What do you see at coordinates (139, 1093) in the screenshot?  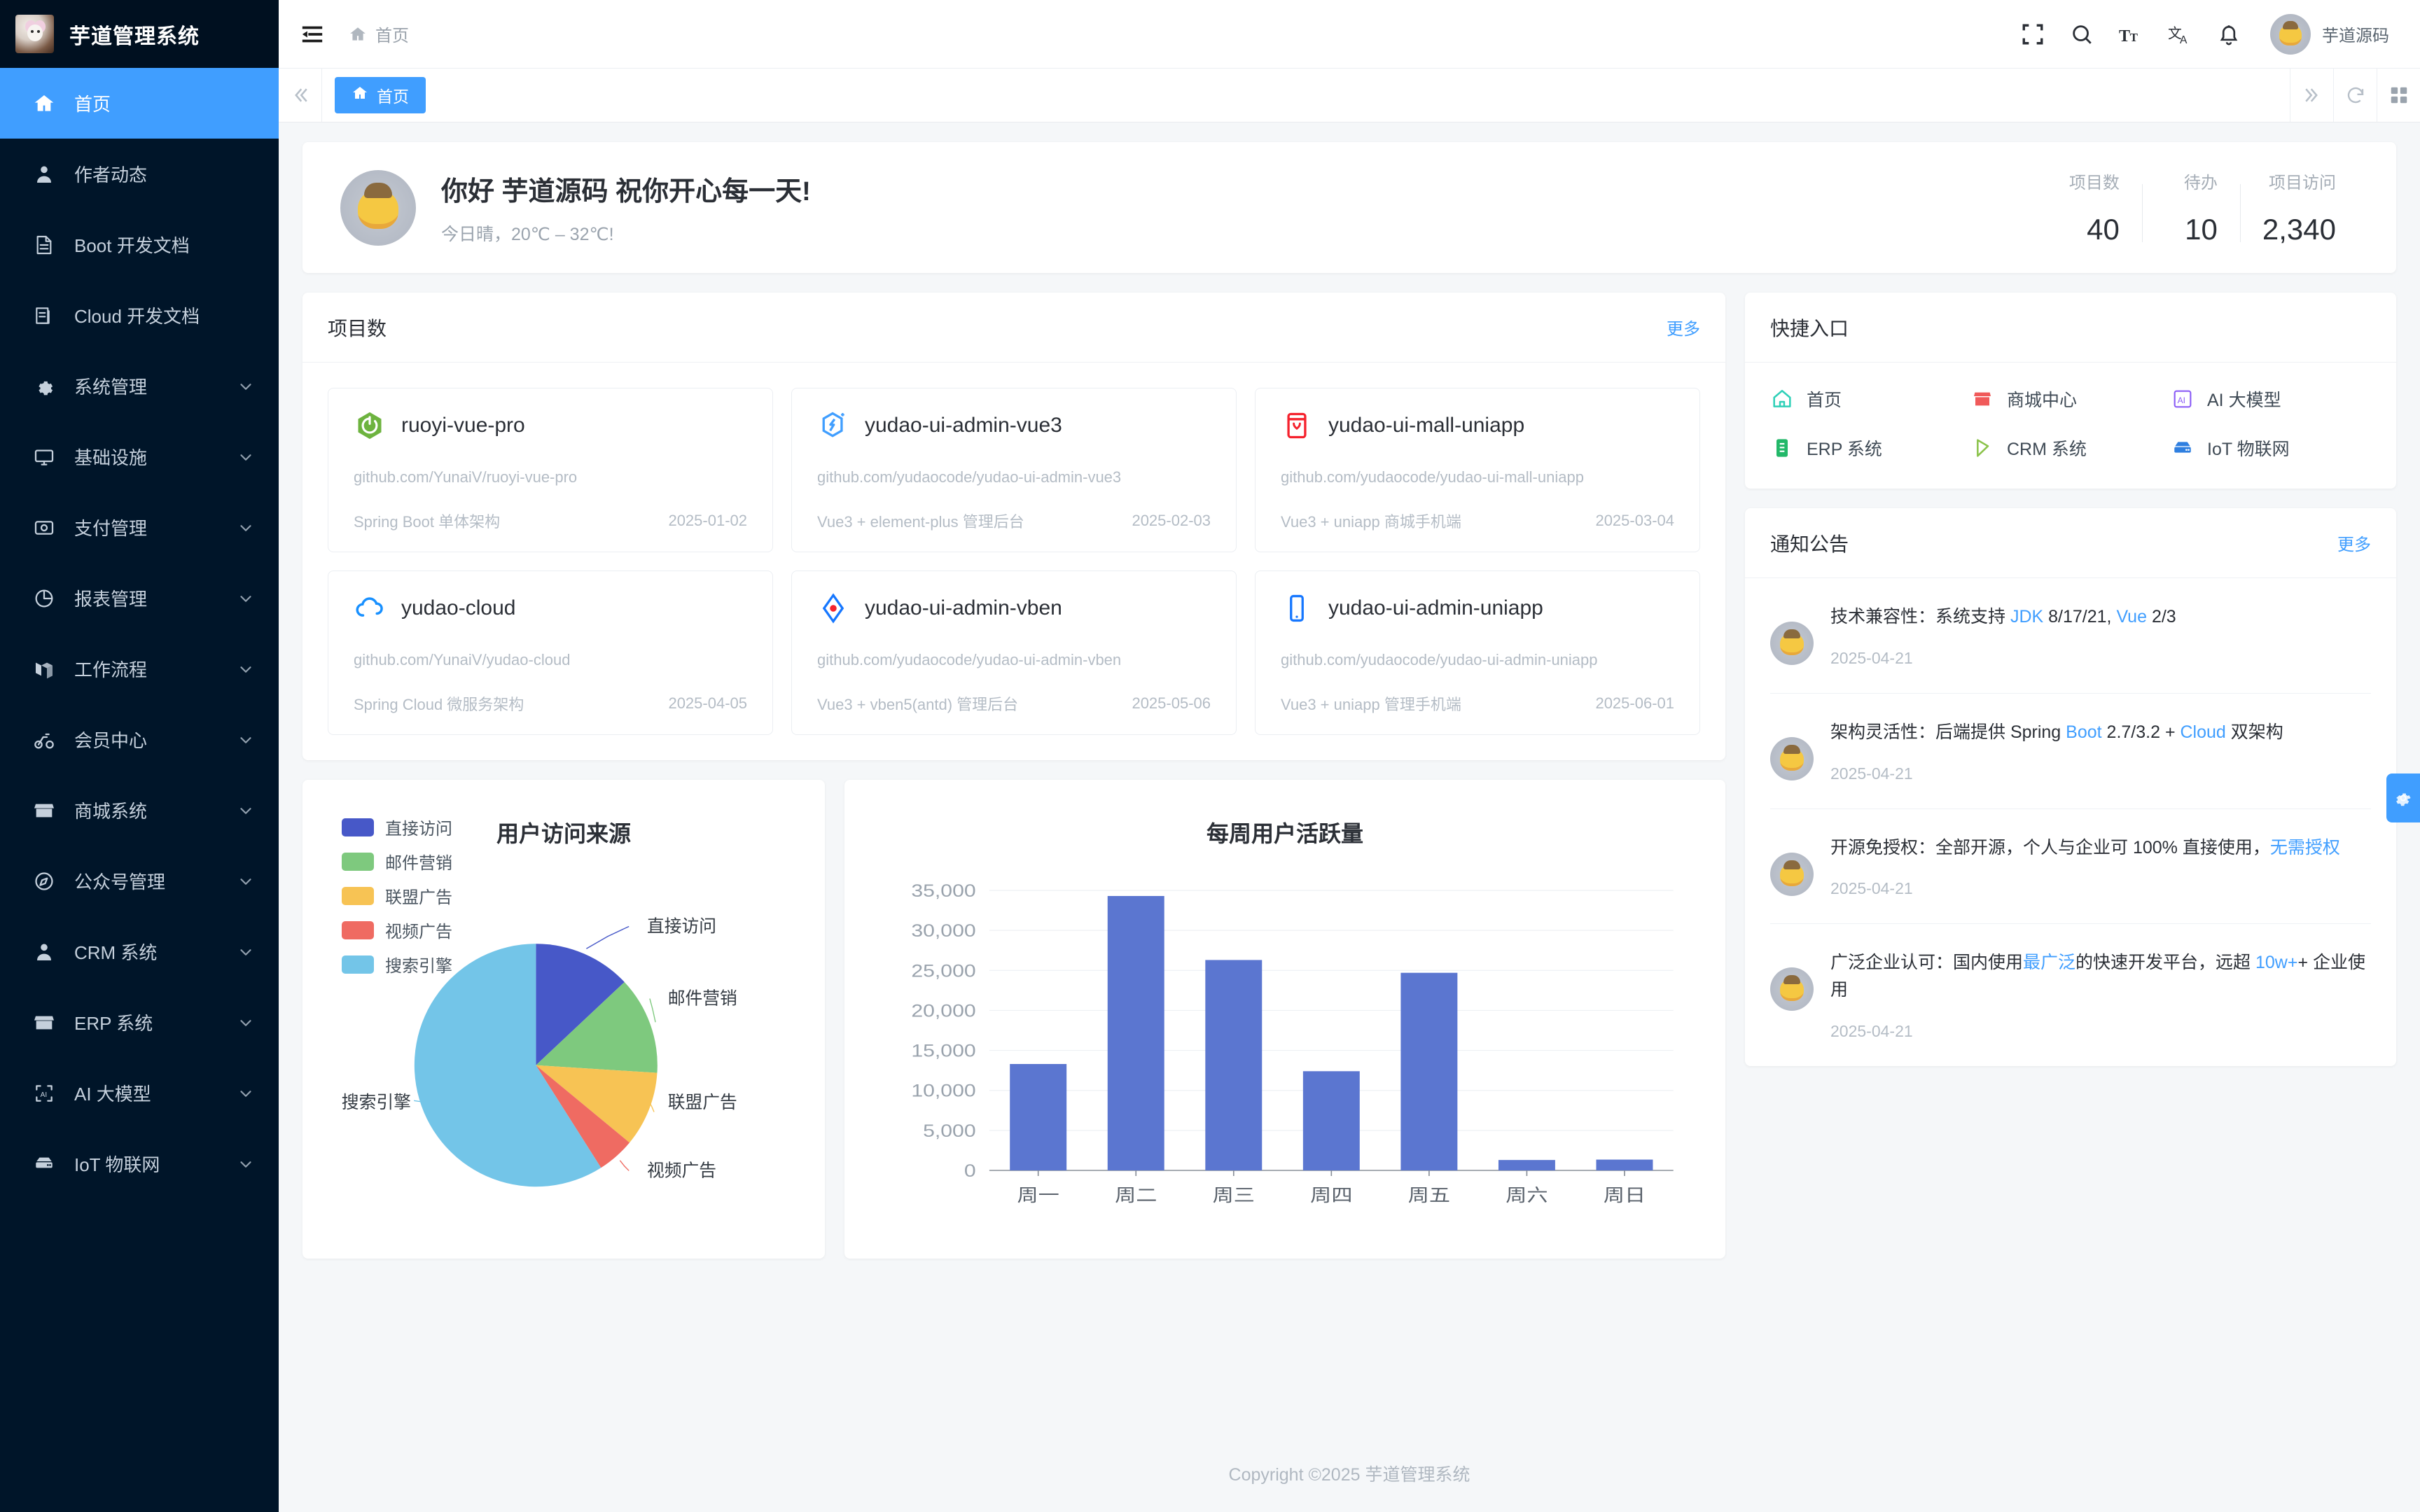 I see `sidebar-item-15: AI AI 大模型` at bounding box center [139, 1093].